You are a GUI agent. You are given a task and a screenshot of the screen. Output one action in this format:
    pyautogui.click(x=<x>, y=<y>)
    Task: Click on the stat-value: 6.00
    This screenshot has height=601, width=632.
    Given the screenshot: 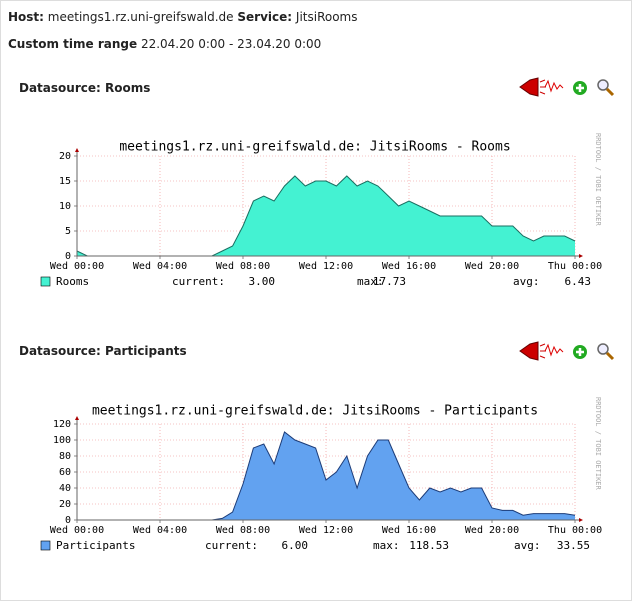 What is the action you would take?
    pyautogui.click(x=295, y=545)
    